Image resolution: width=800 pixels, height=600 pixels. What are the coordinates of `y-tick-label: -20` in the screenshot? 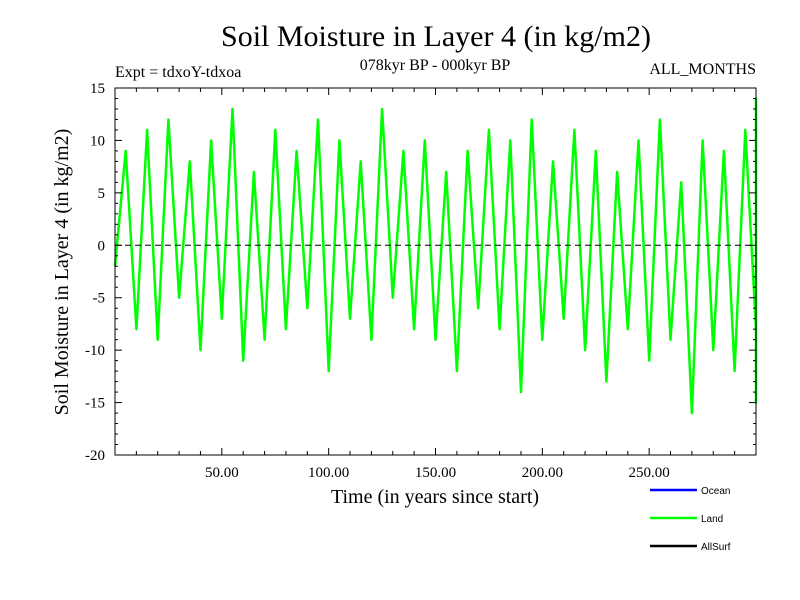 It's located at (95, 456).